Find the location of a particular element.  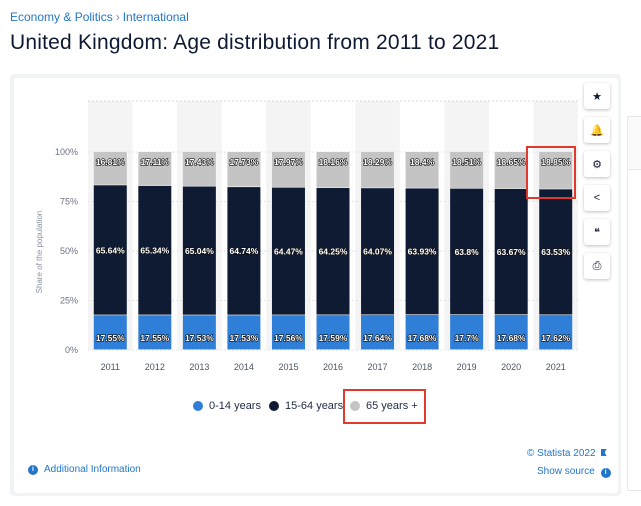

y-tick-label: 75% is located at coordinates (69, 202).